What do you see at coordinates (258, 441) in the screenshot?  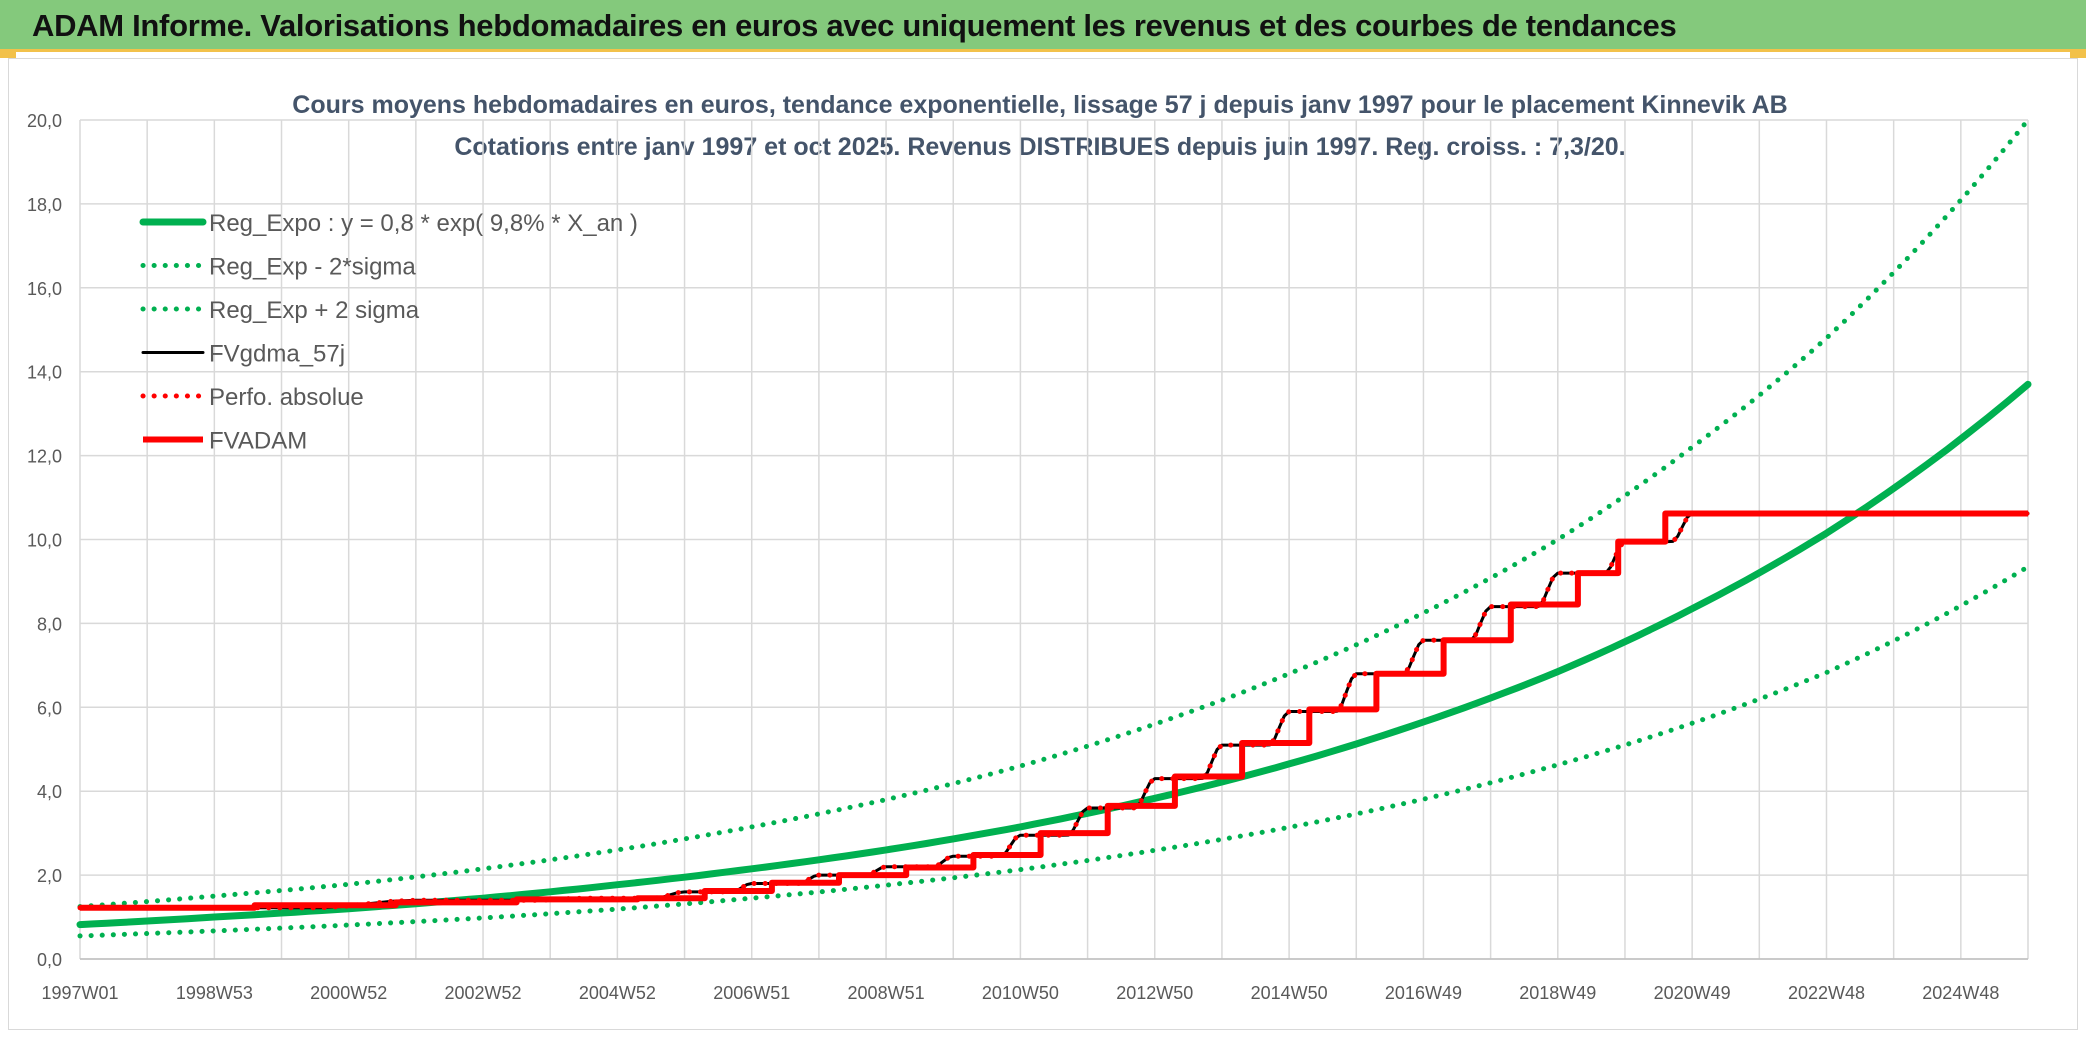 I see `legend-label: FVADAM` at bounding box center [258, 441].